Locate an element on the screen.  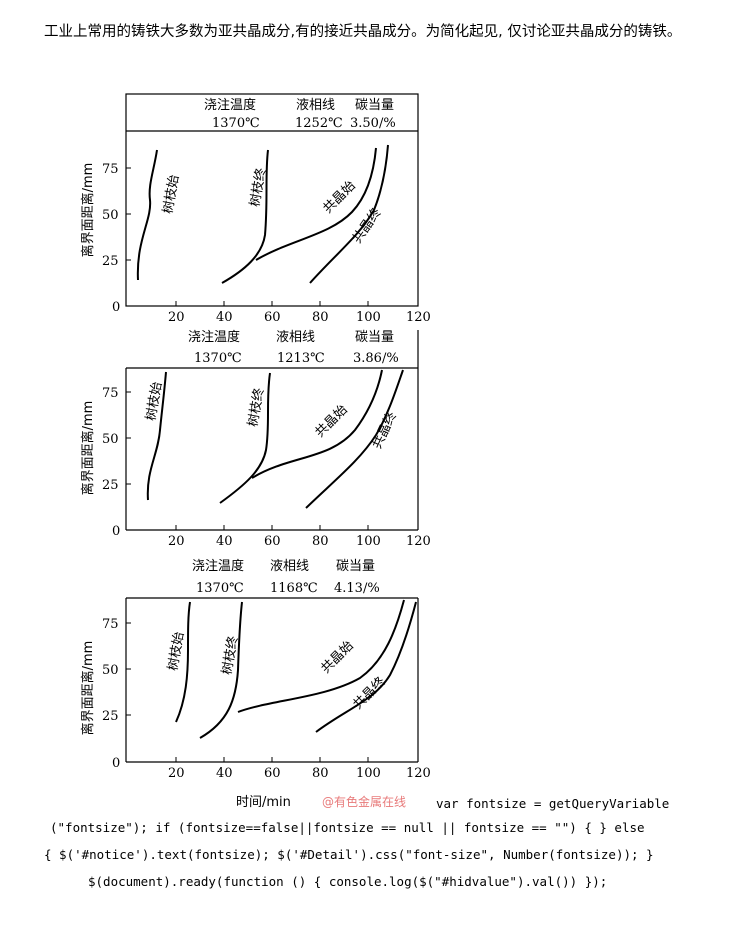
p1-ytick-0: 0 is located at coordinates (116, 307).